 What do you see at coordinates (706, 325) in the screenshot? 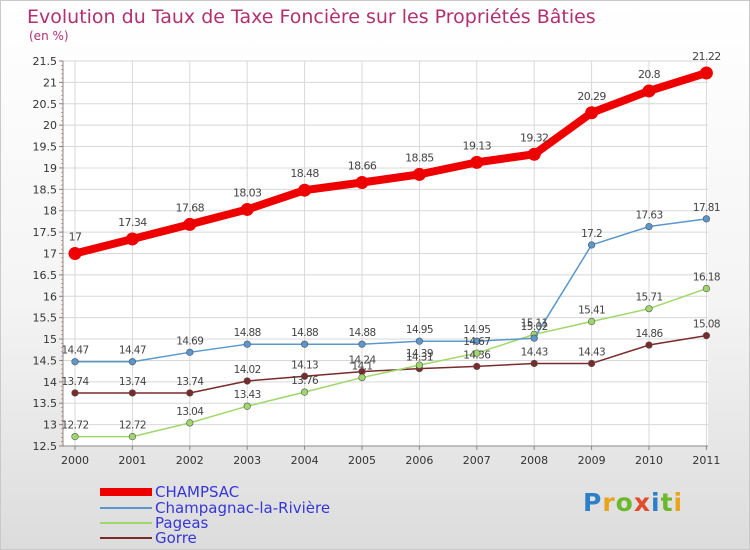
I see `data-label: 15.08` at bounding box center [706, 325].